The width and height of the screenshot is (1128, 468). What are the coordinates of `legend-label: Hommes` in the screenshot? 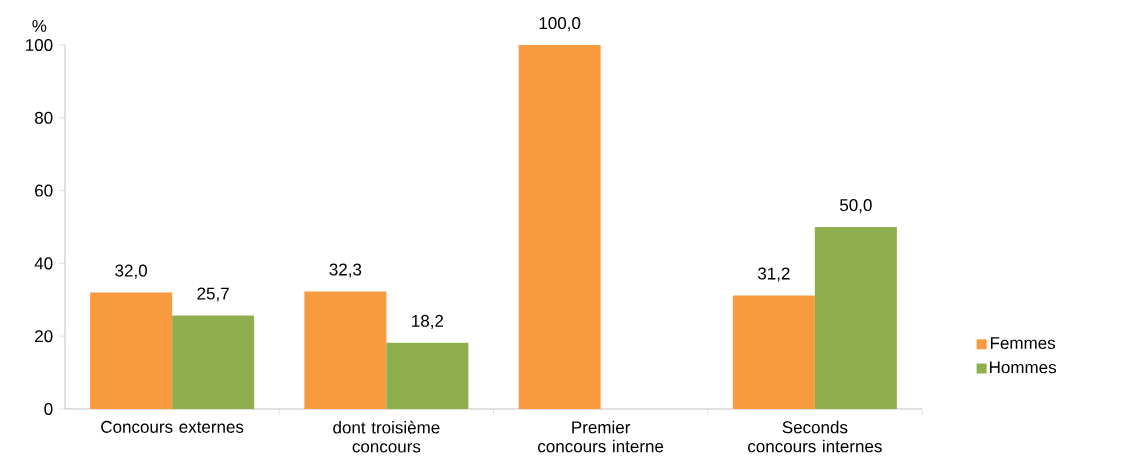 It's located at (1023, 367).